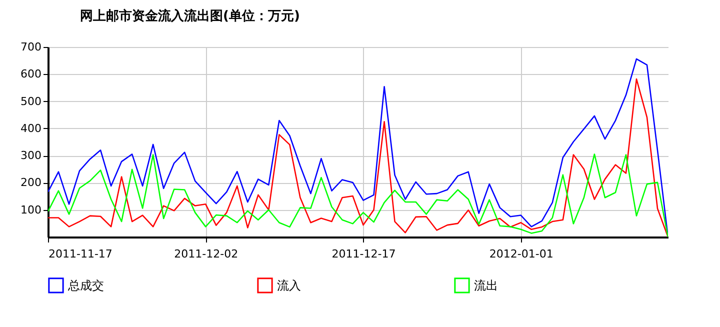 The image size is (720, 327). I want to click on legend-label: 总成交, so click(85, 285).